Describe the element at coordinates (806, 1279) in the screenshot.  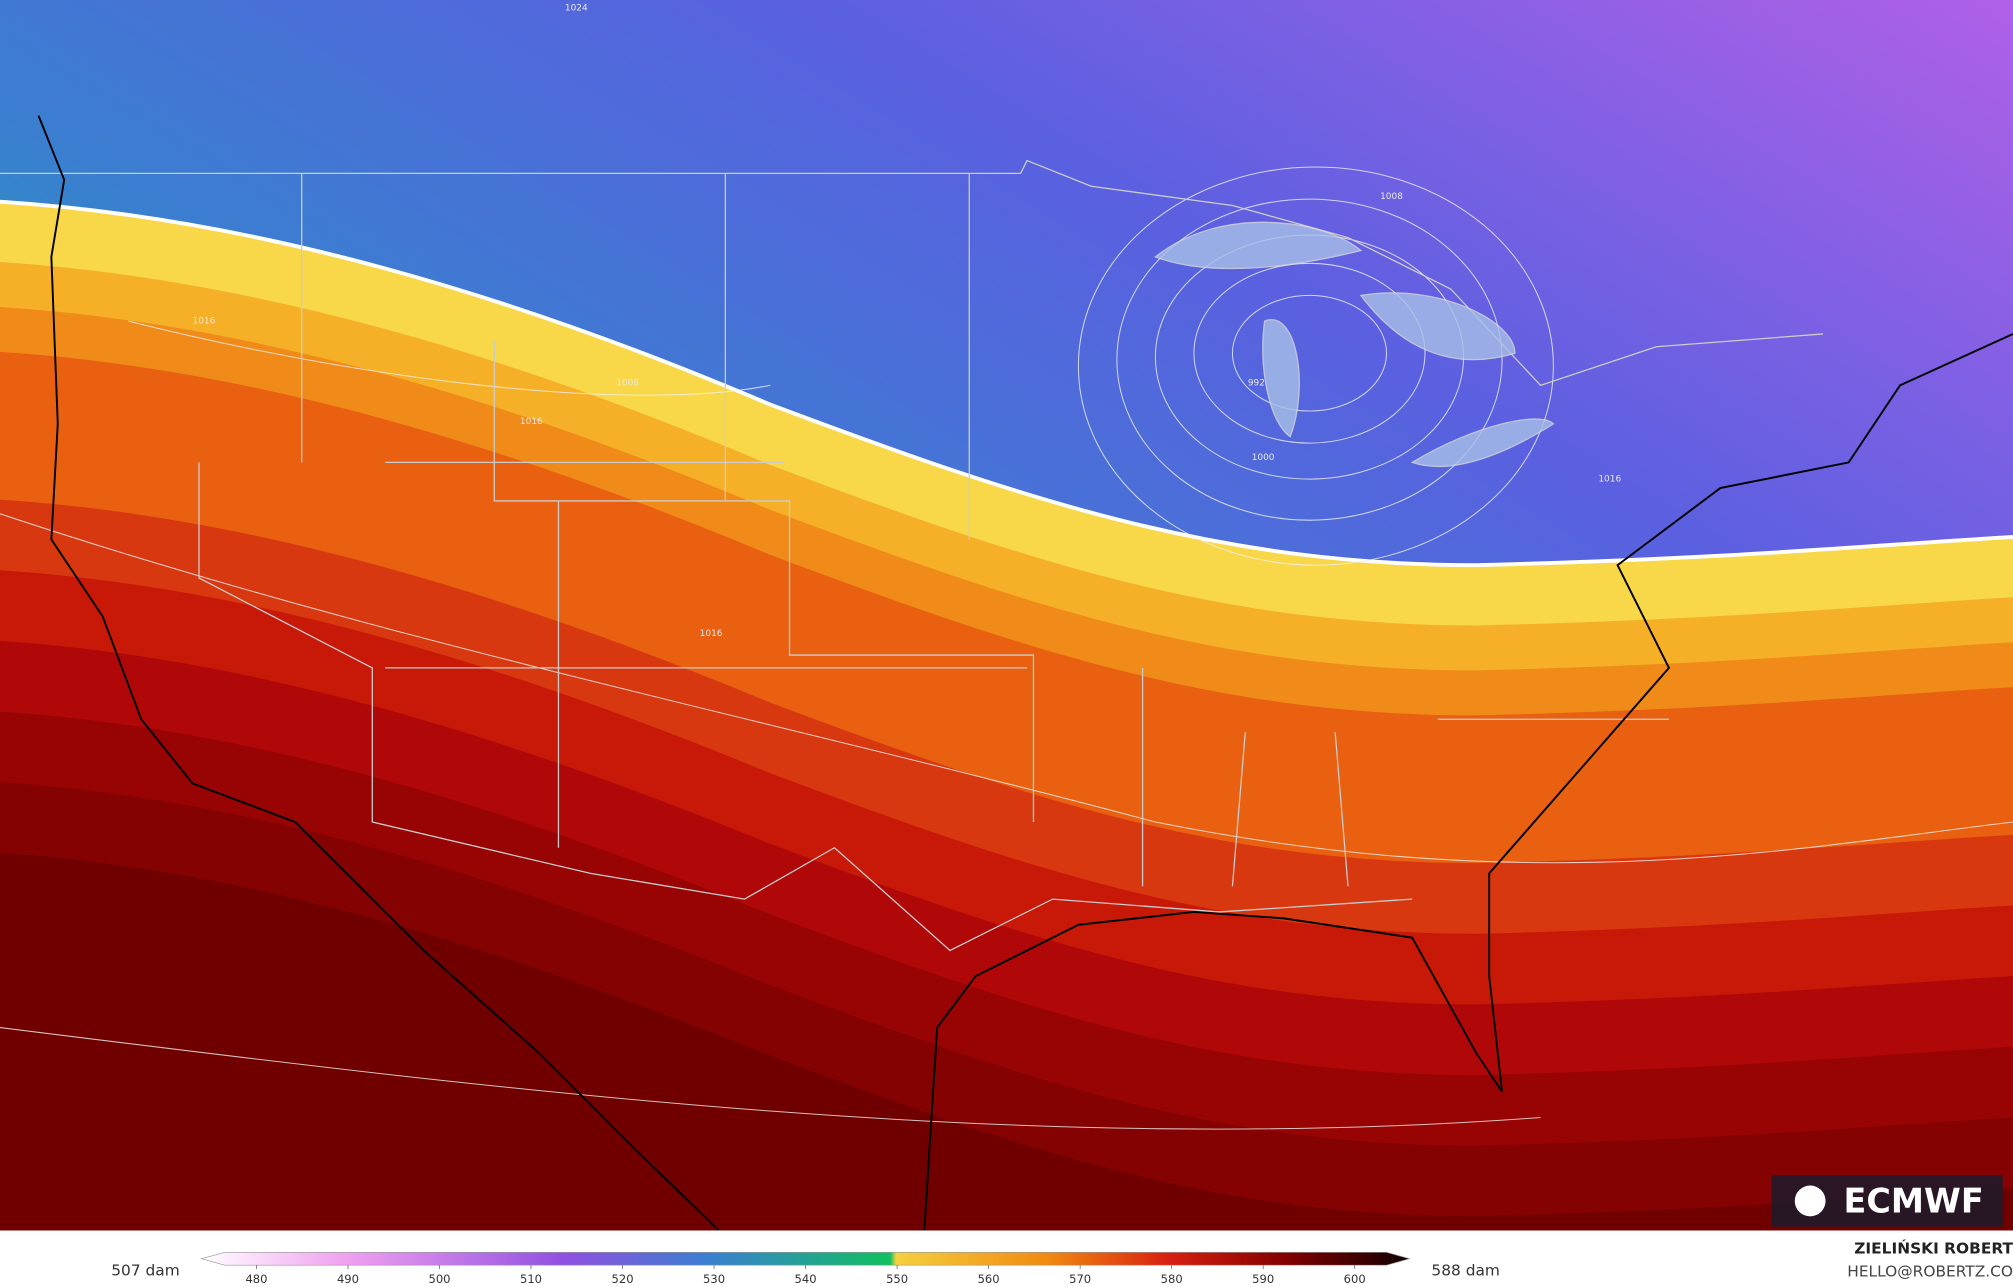
I see `colorbar-tick-label: 540` at that location.